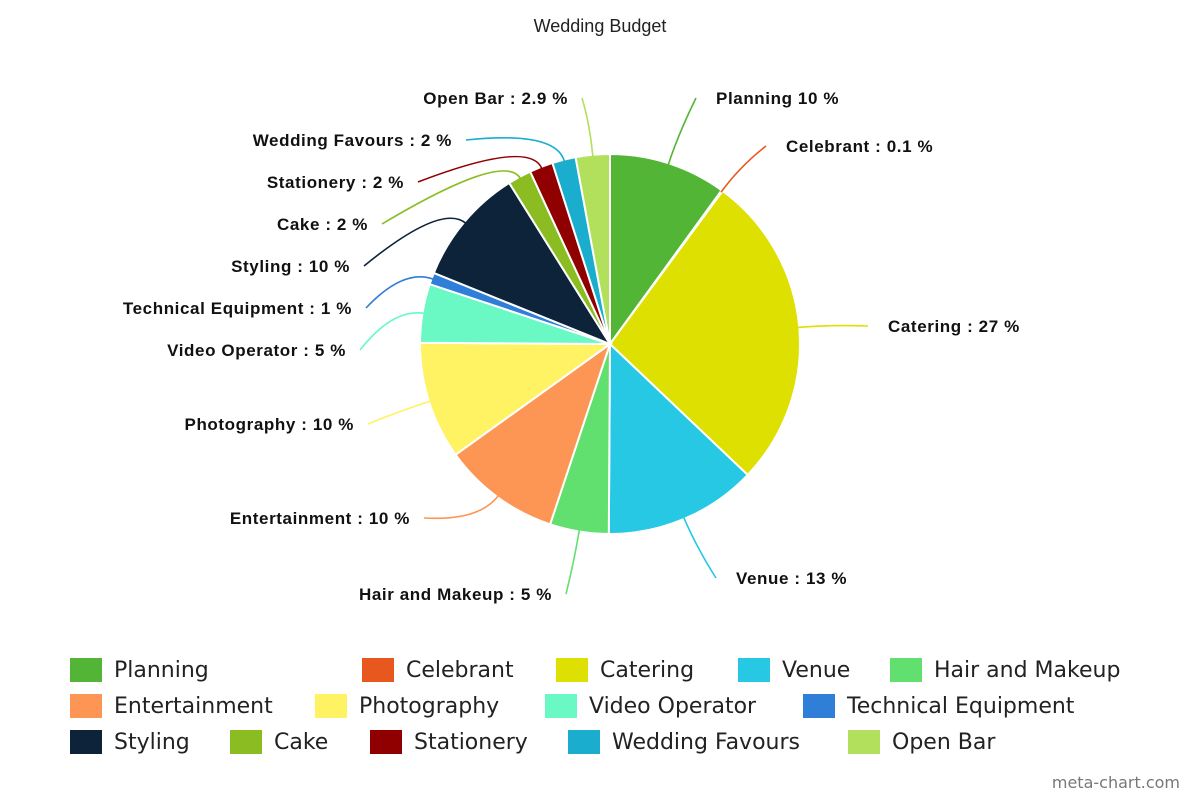 Image resolution: width=1200 pixels, height=800 pixels. I want to click on legend-label: Styling, so click(152, 742).